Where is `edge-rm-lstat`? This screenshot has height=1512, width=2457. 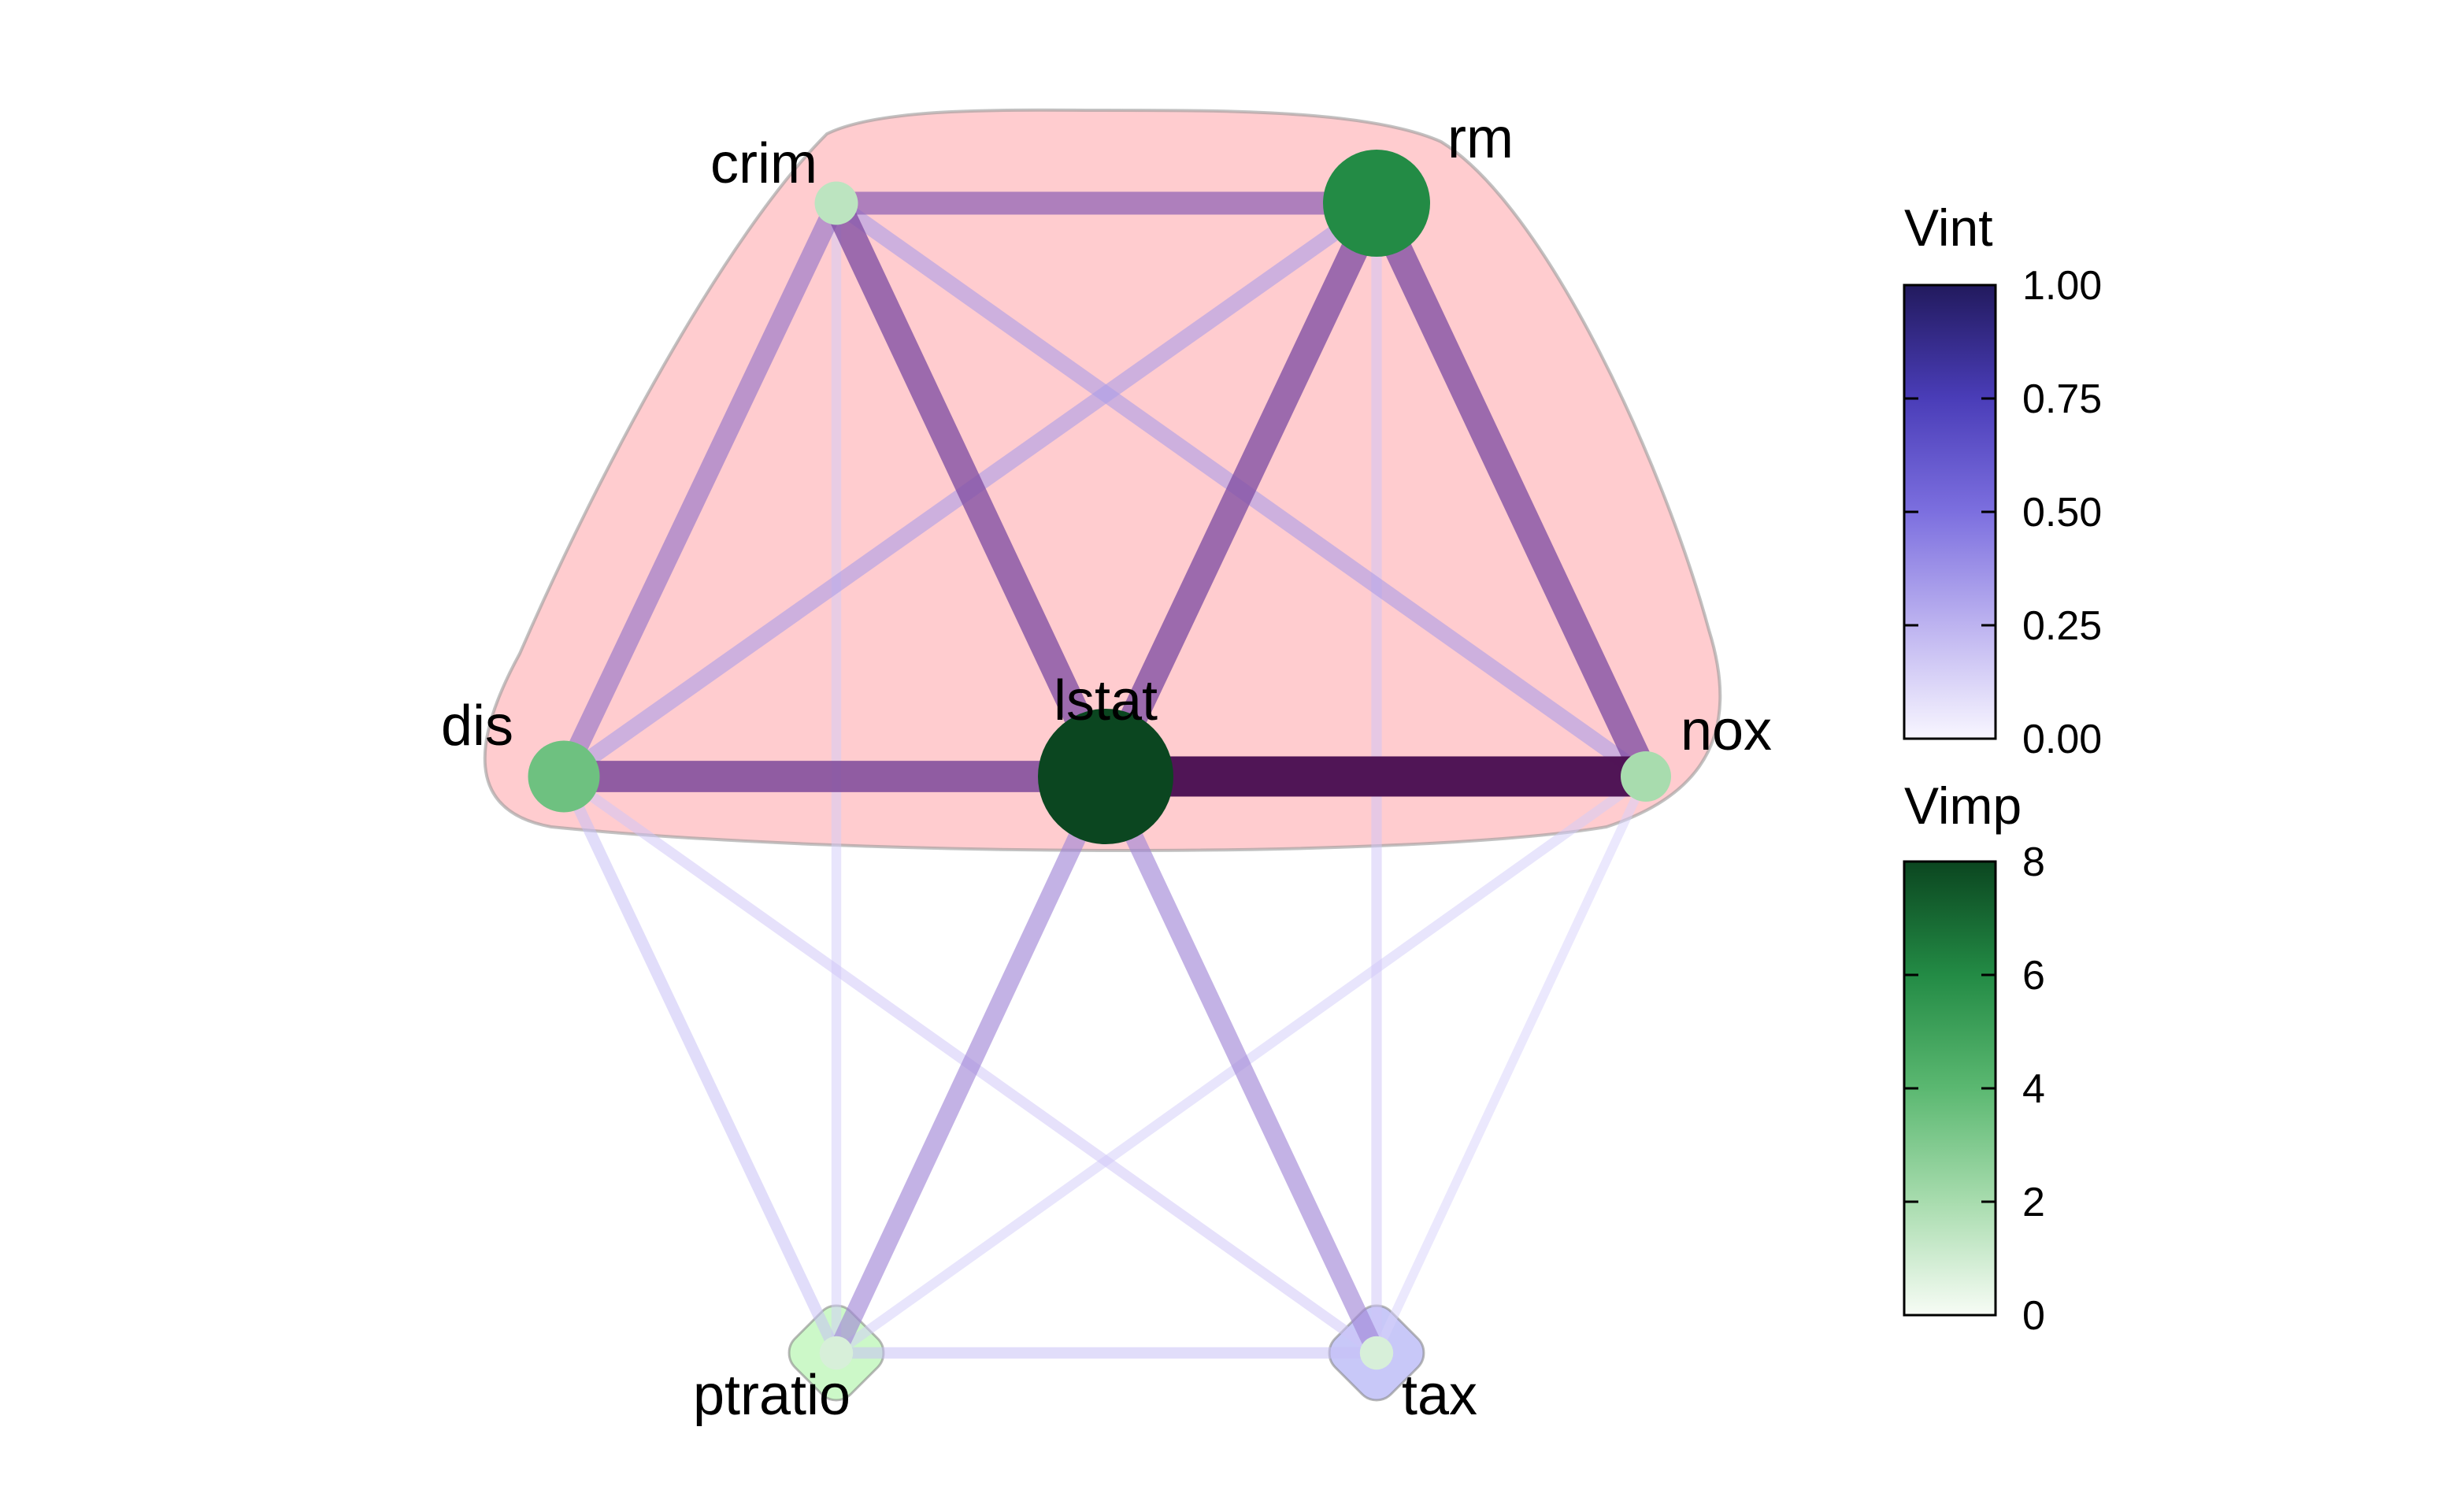
edge-rm-lstat is located at coordinates (1241, 490).